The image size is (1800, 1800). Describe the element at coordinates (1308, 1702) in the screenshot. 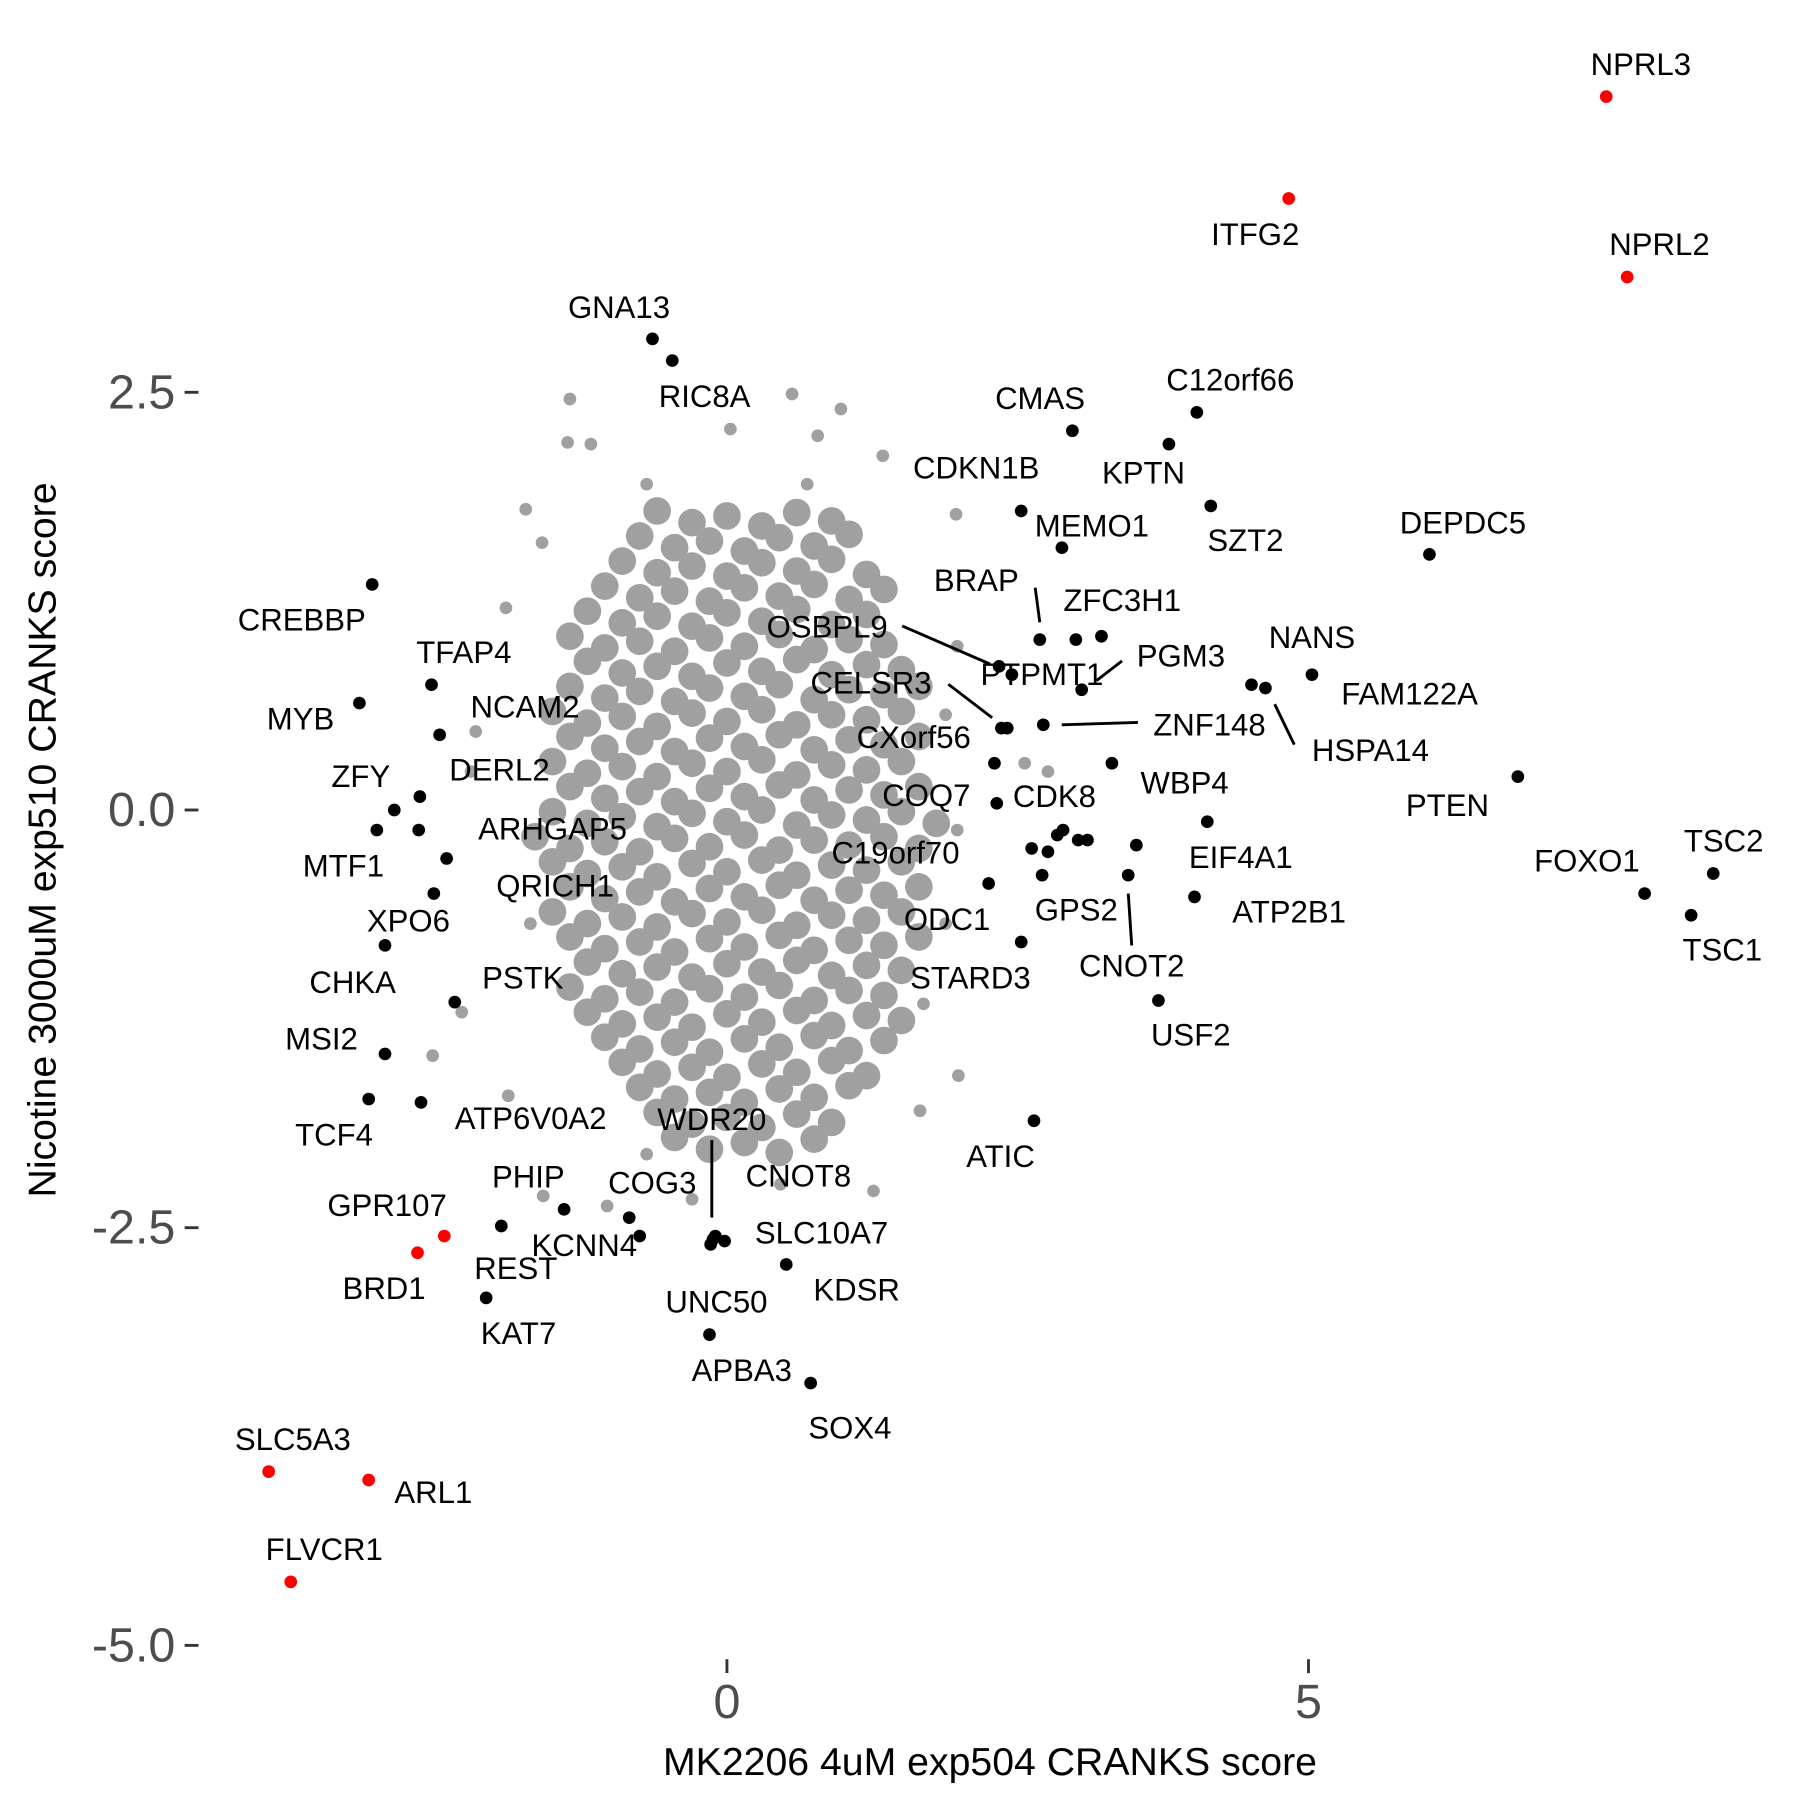

I see `x-tick-label: 5` at that location.